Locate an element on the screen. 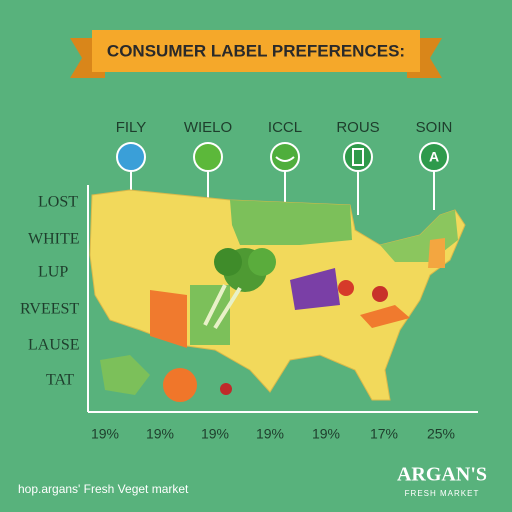 Image resolution: width=512 pixels, height=512 pixels. row-label: LAUSE is located at coordinates (54, 345).